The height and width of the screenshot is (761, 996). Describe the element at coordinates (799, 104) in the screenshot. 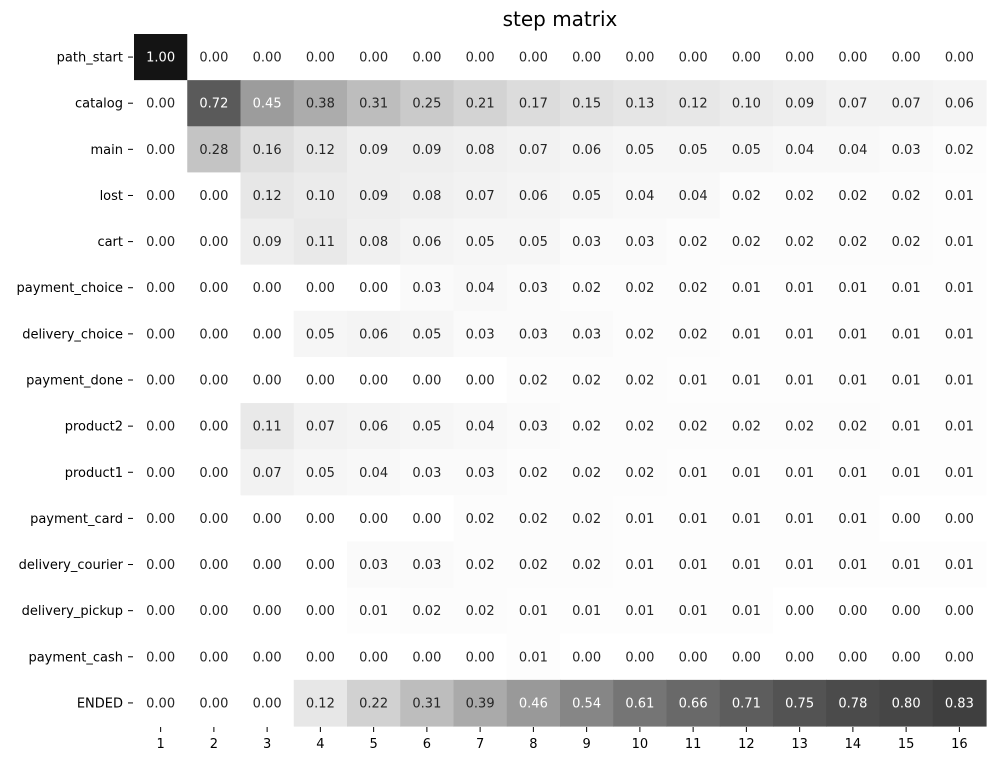

I see `cell-value-label: 0.09` at that location.